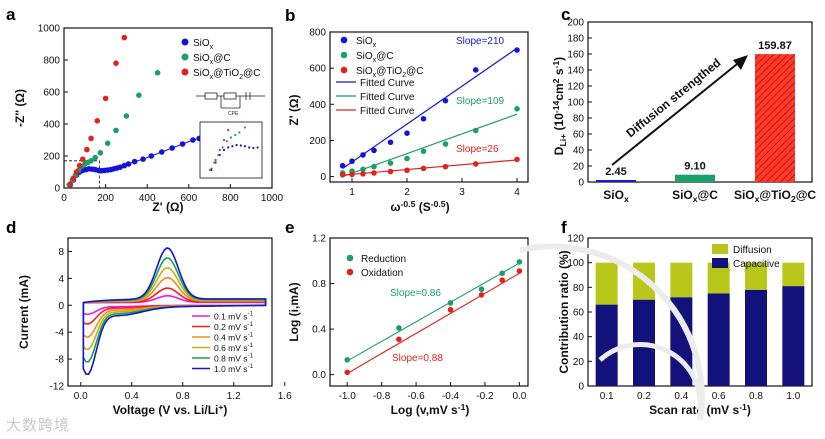 This screenshot has width=825, height=439. Describe the element at coordinates (348, 396) in the screenshot. I see `panel-e-xtick-label: -1.0` at that location.